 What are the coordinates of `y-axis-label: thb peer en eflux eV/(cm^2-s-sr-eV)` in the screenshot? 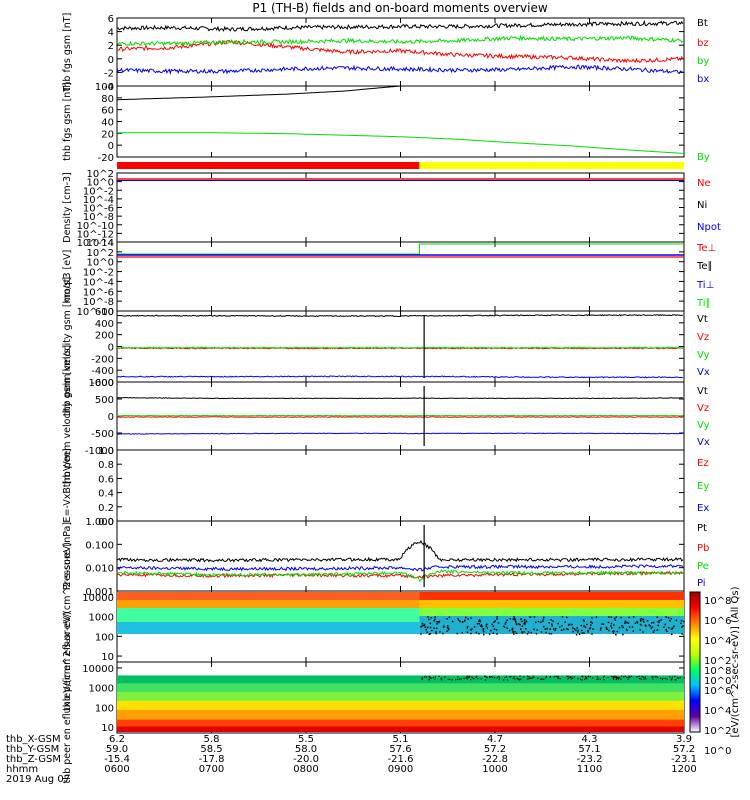 It's located at (67, 697).